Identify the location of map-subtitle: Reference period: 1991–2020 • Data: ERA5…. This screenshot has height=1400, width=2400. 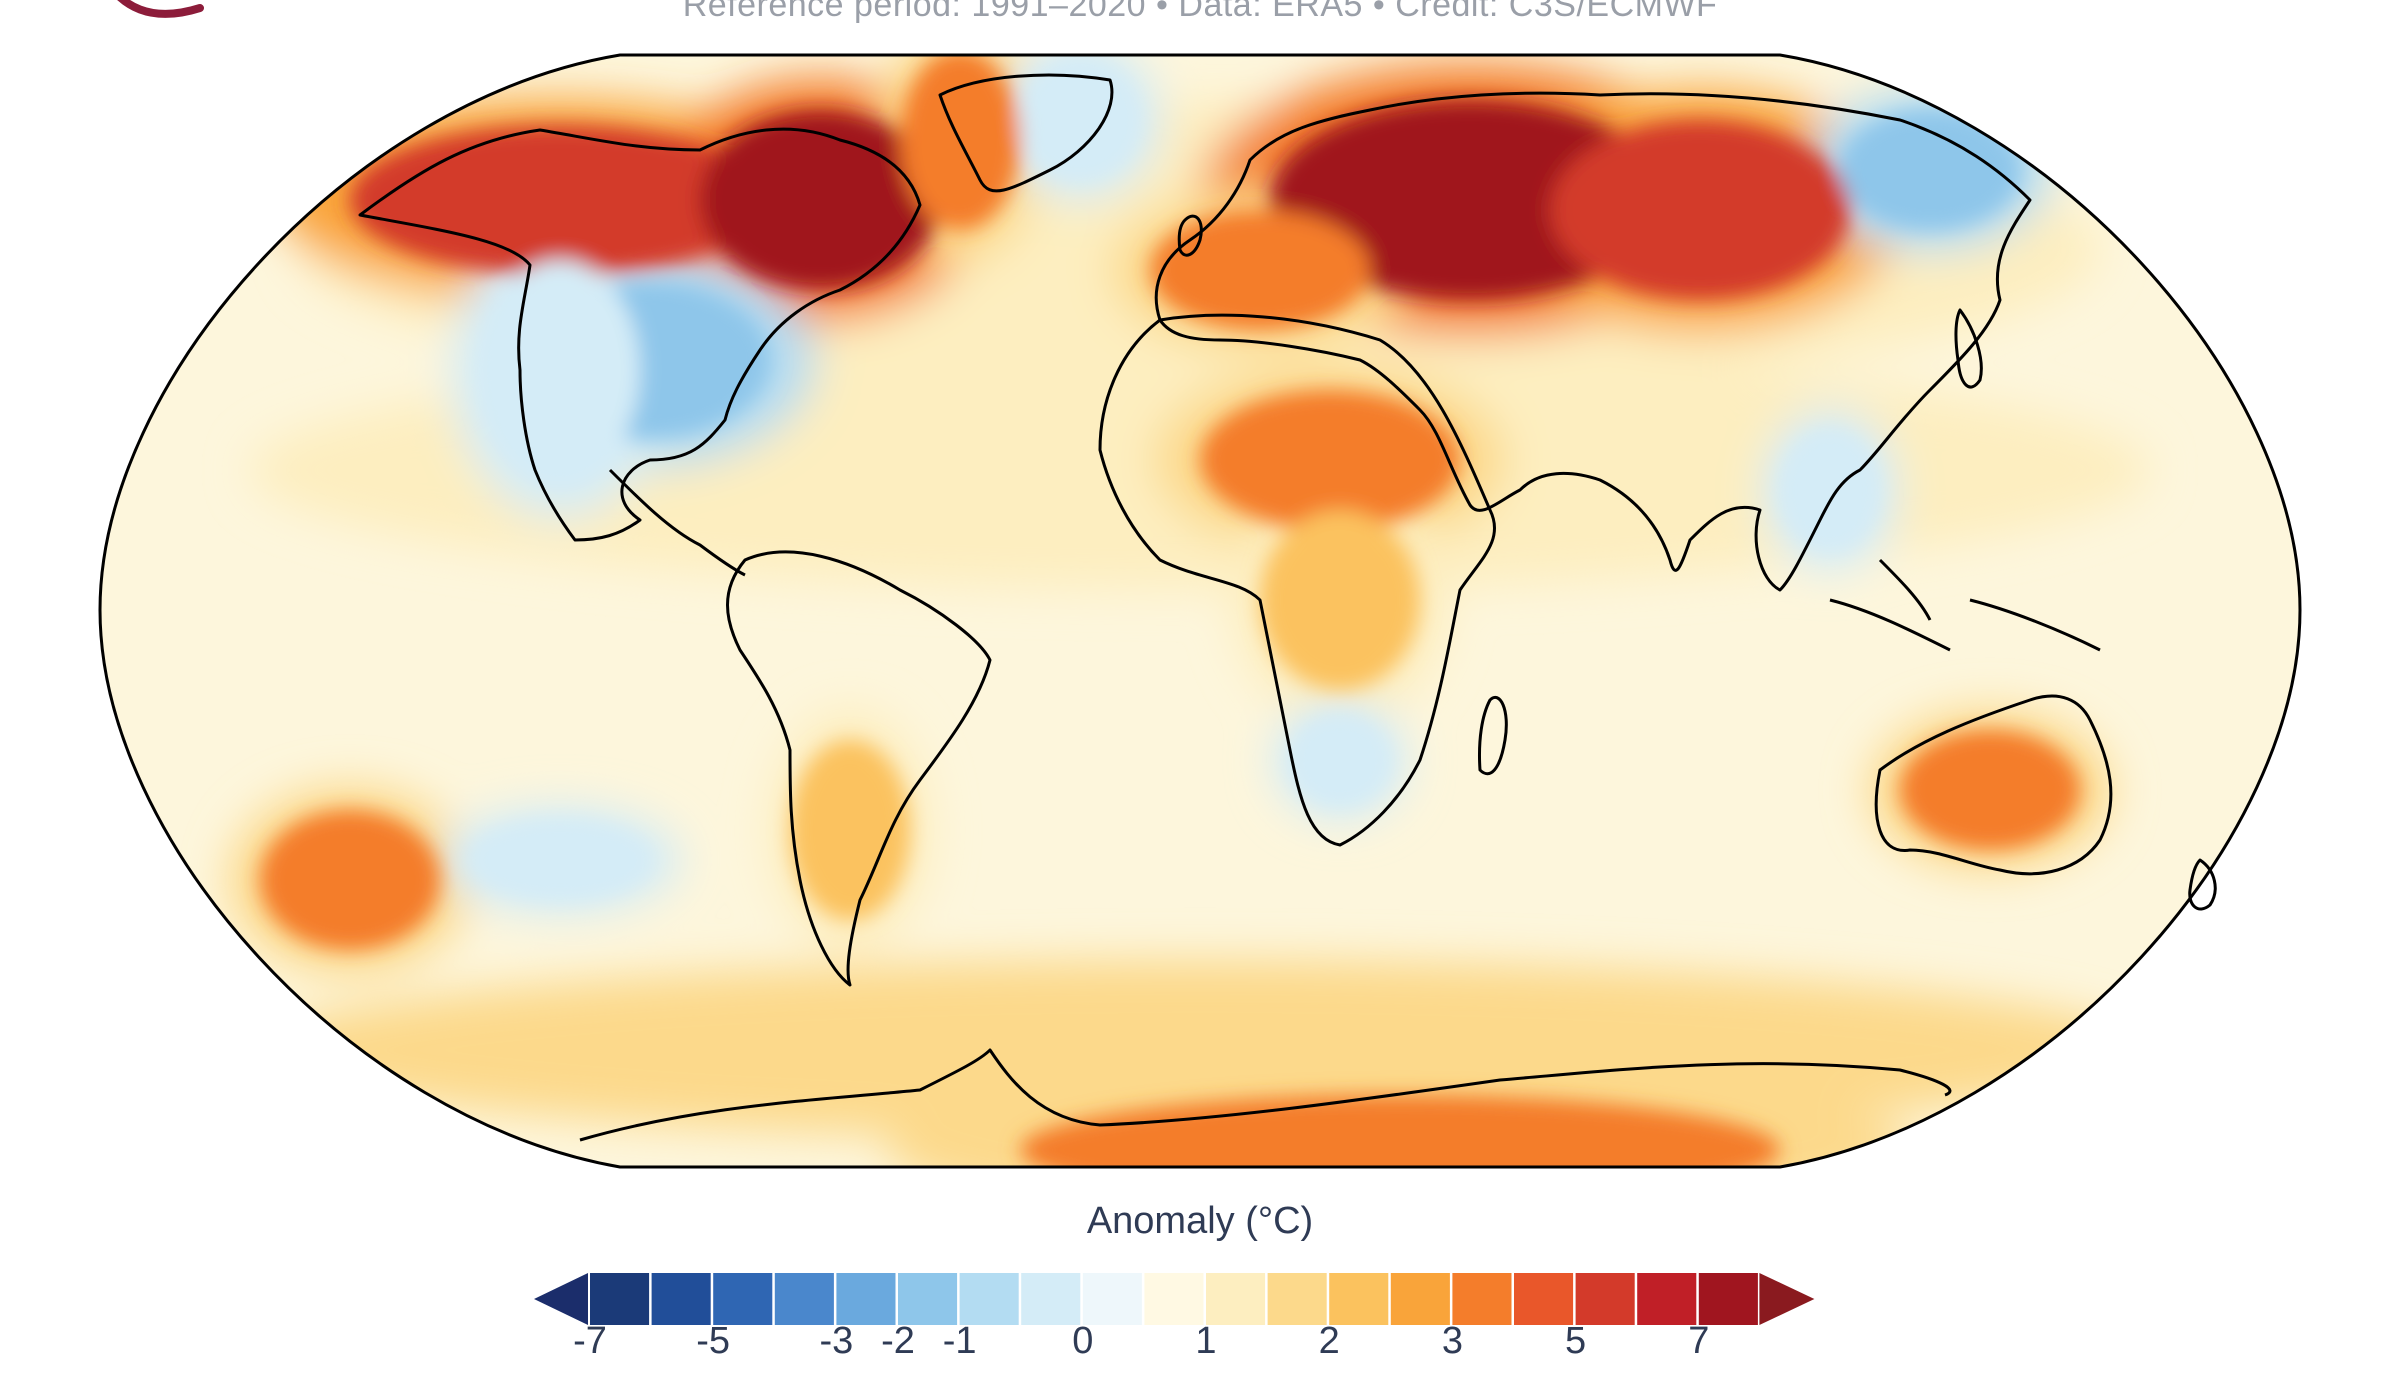
(1200, 12).